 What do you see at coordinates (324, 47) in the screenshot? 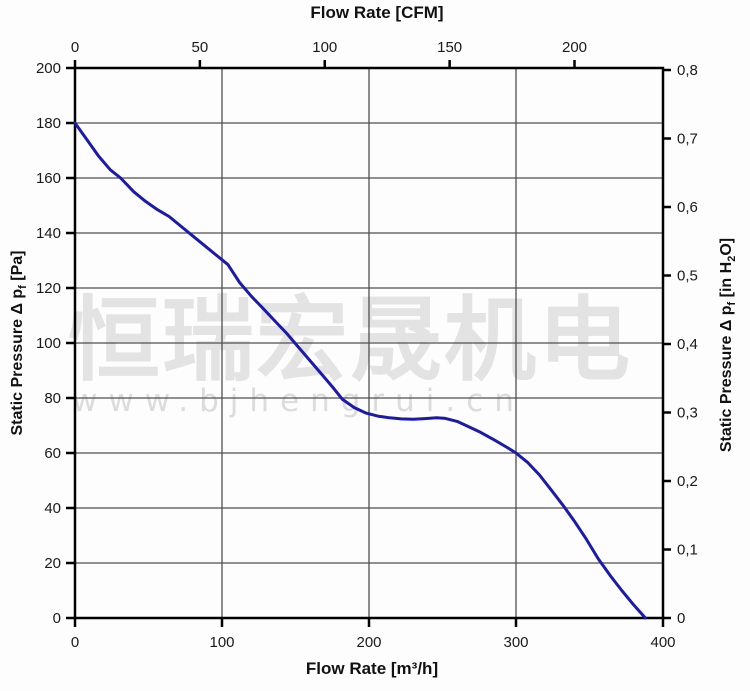
I see `top-axis-tick-label: 100` at bounding box center [324, 47].